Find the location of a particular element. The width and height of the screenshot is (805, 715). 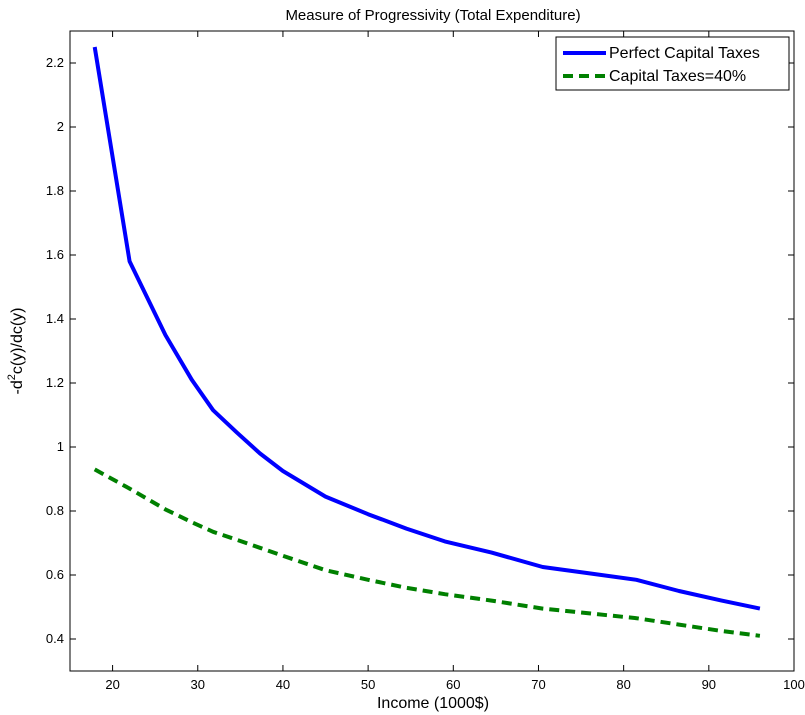

x-axis-label: Income (1000$) is located at coordinates (433, 703).